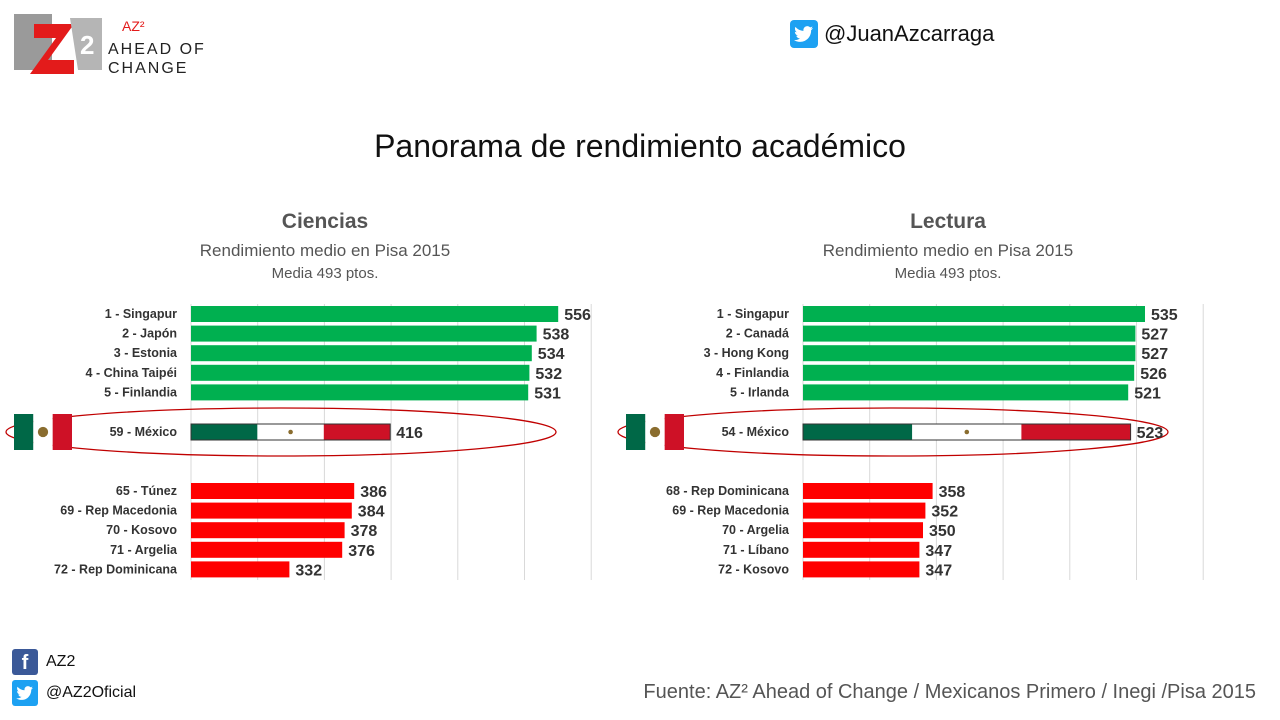  What do you see at coordinates (1154, 354) in the screenshot?
I see `lectura-value-2: 527` at bounding box center [1154, 354].